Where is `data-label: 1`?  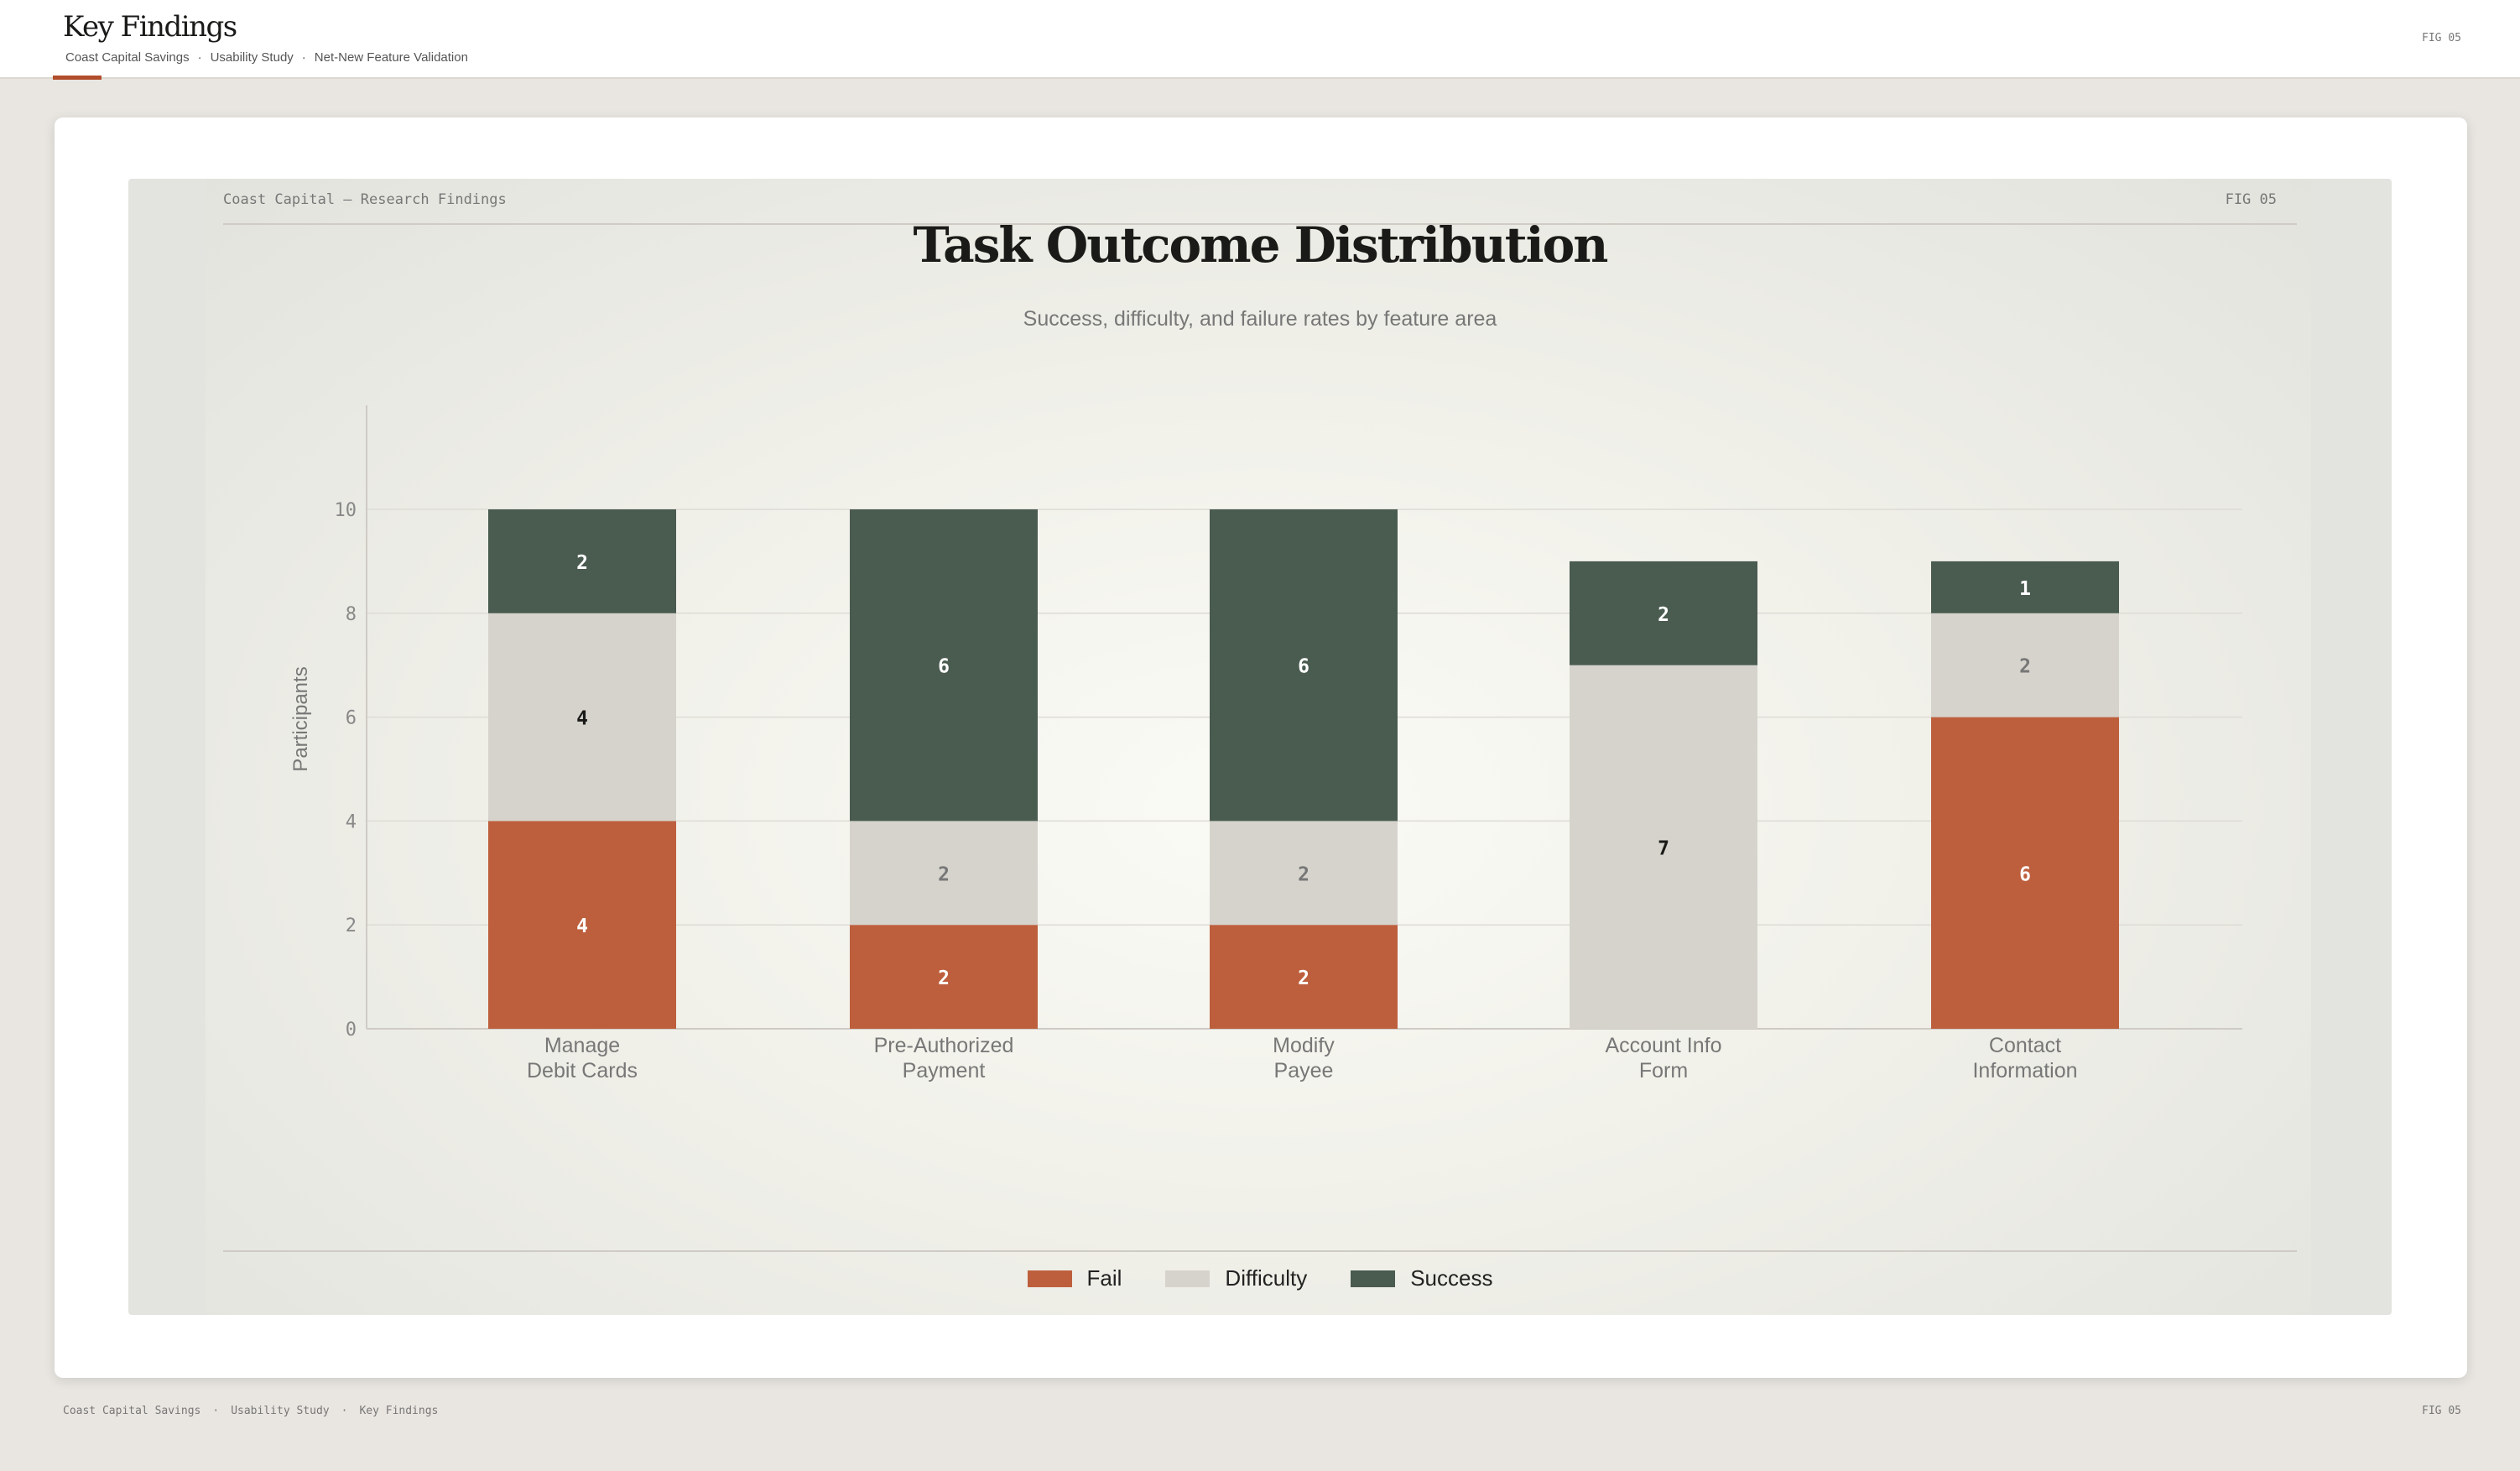
data-label: 1 is located at coordinates (2025, 589).